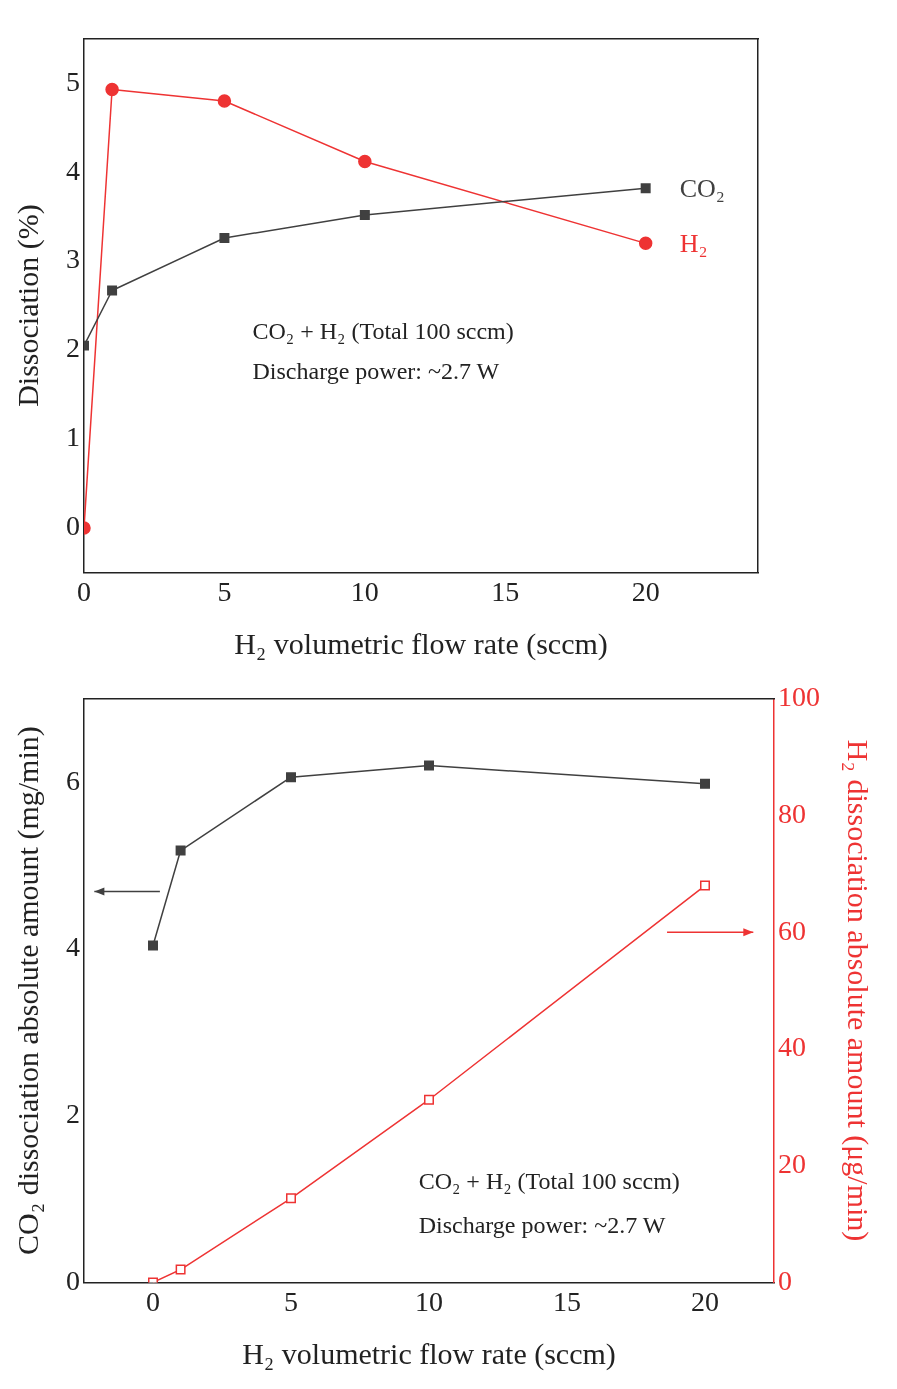 This screenshot has width=897, height=1389. Describe the element at coordinates (792, 930) in the screenshot. I see `y2-tick-label: 60` at that location.